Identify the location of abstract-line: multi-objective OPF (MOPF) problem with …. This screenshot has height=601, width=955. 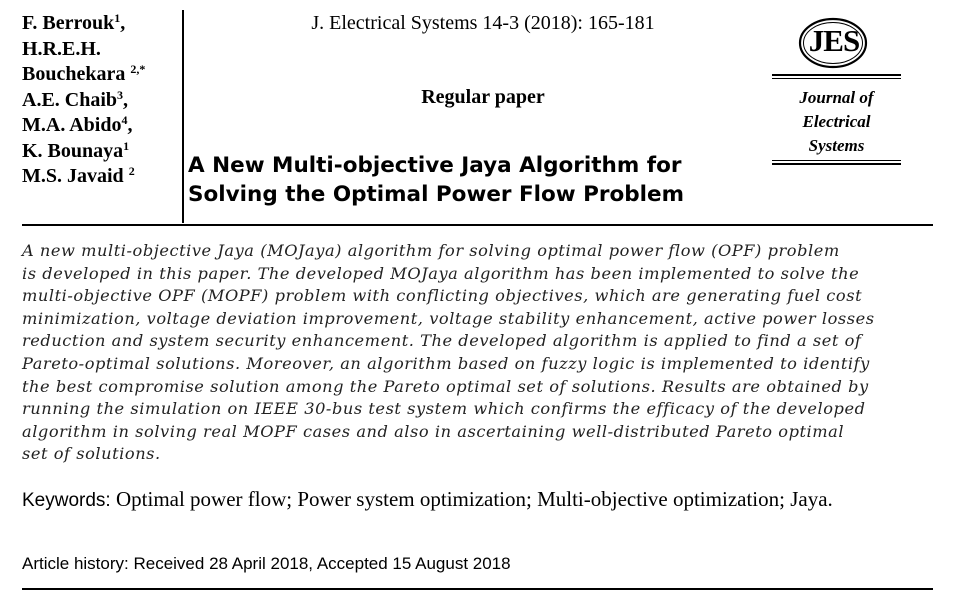
(442, 296).